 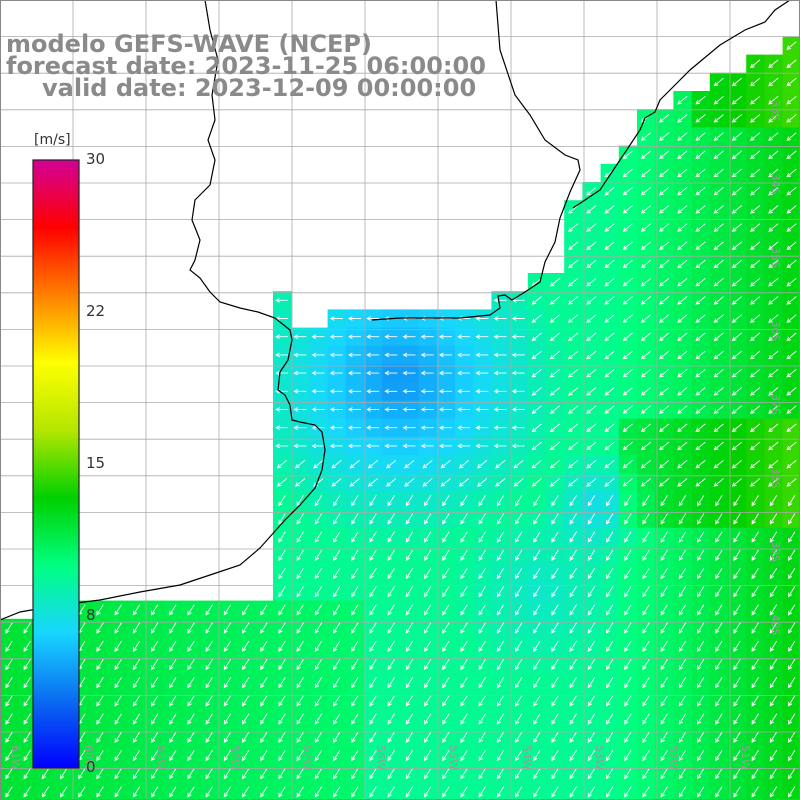 I want to click on latitude-label: 33S, so click(x=775, y=110).